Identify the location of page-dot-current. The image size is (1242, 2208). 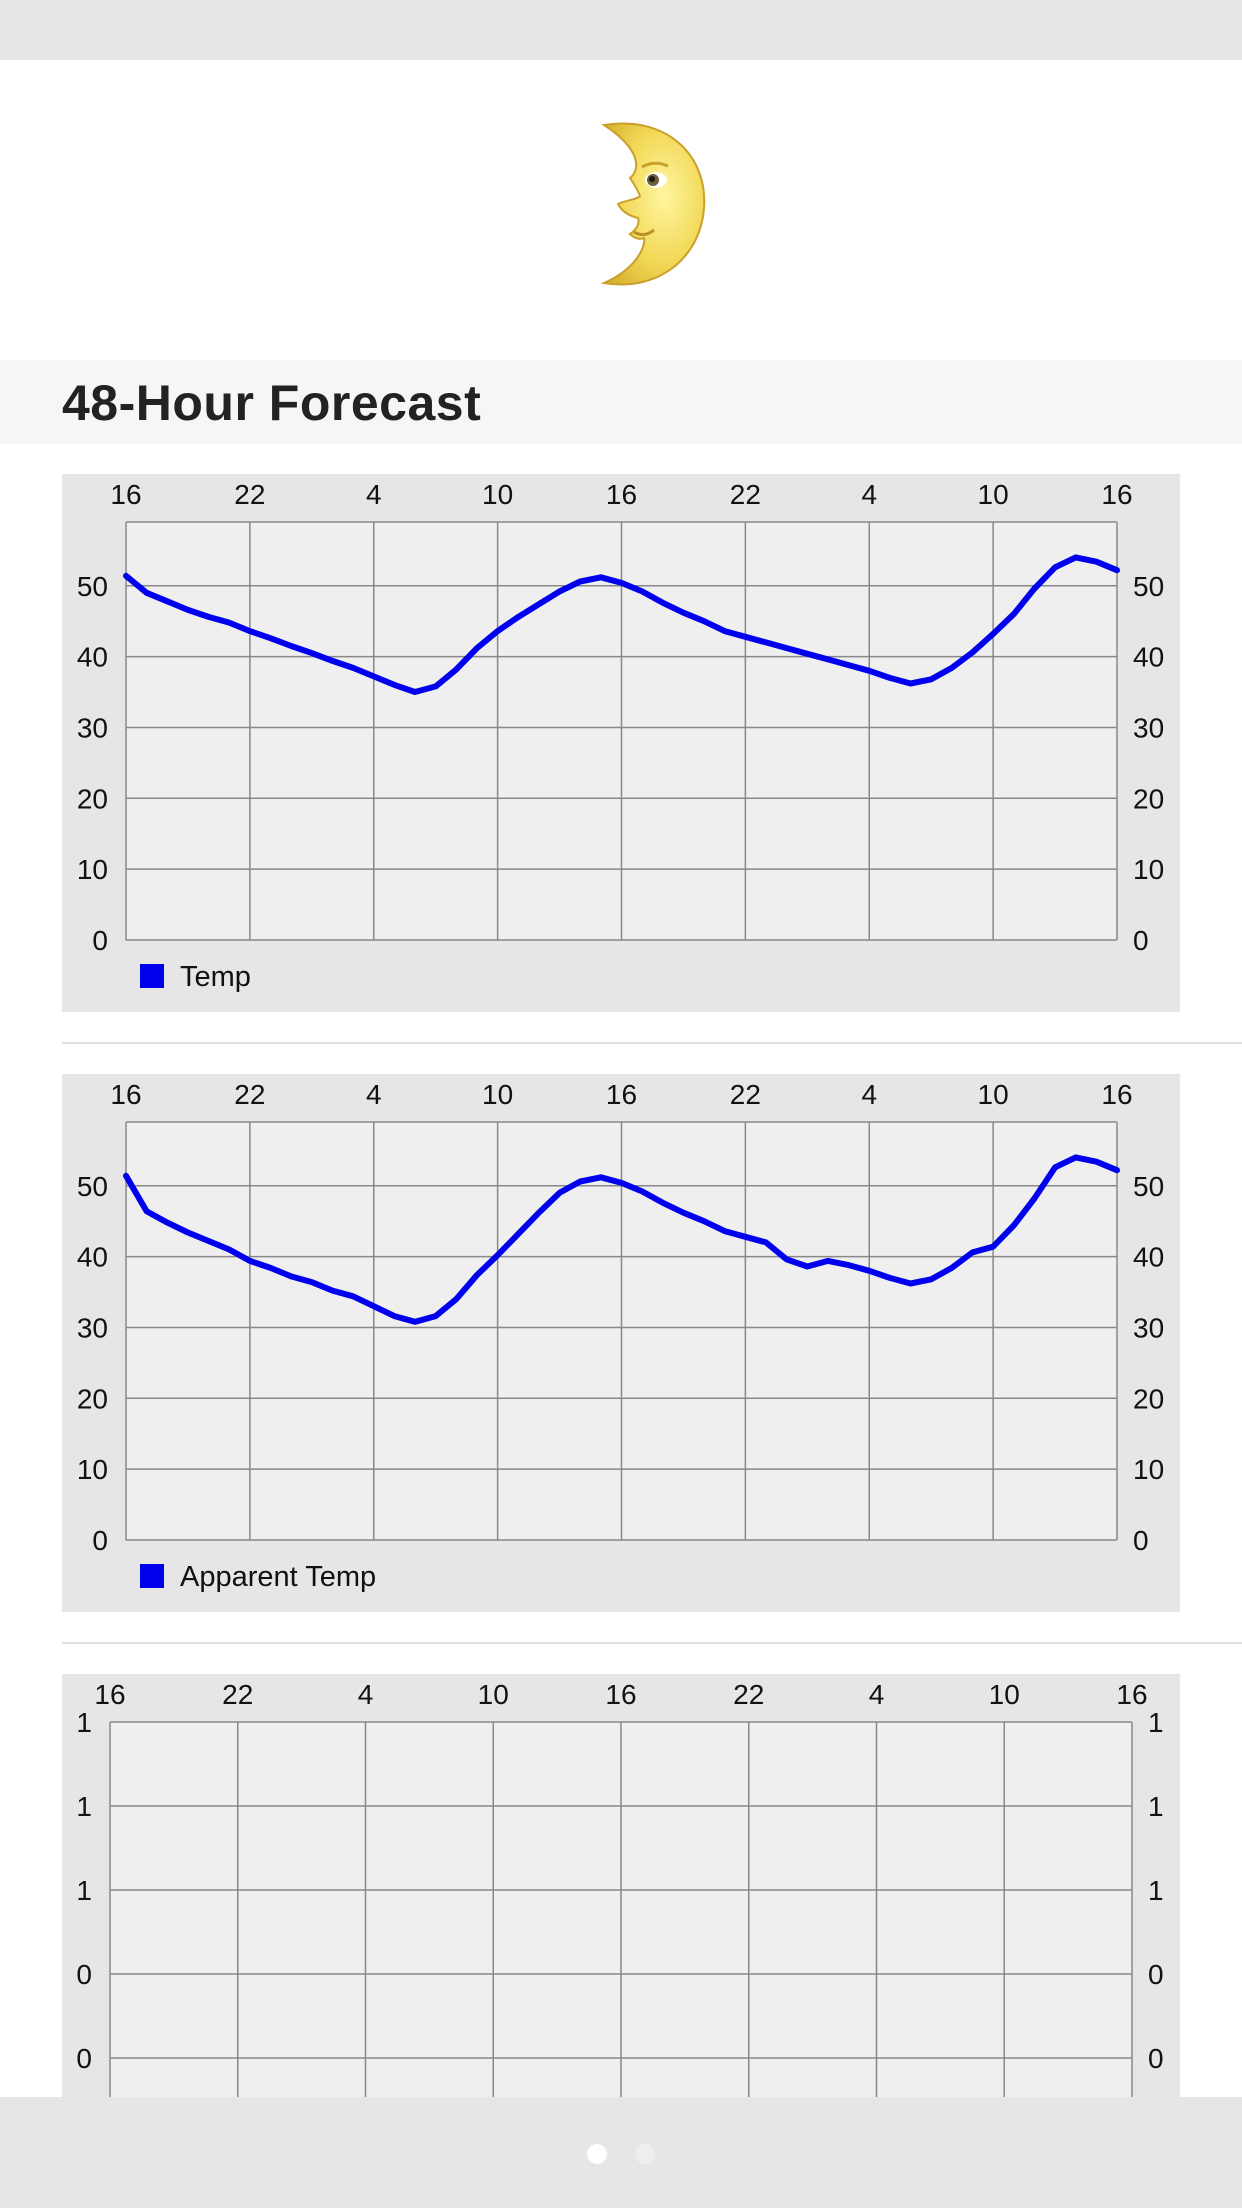
(597, 2154).